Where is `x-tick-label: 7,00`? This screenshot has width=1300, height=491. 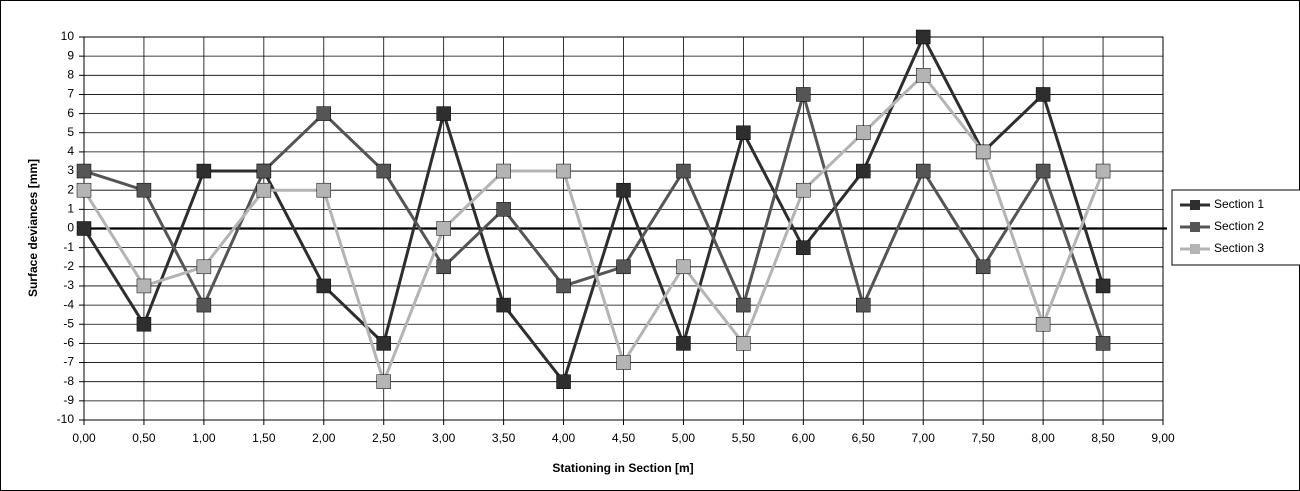
x-tick-label: 7,00 is located at coordinates (924, 438).